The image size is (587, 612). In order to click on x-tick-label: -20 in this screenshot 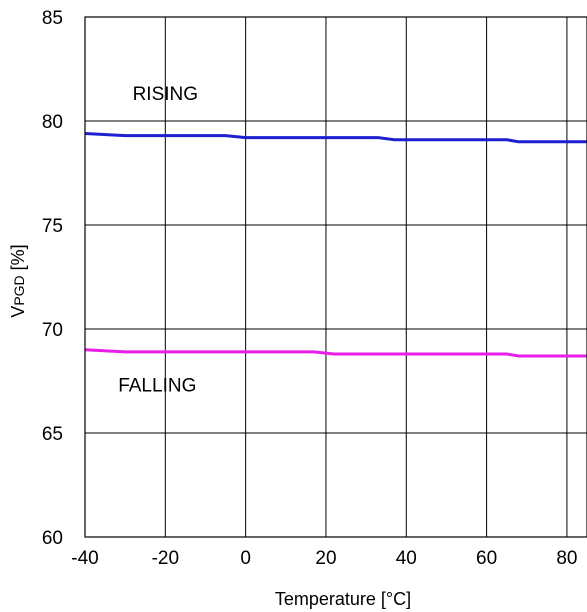, I will do `click(165, 558)`.